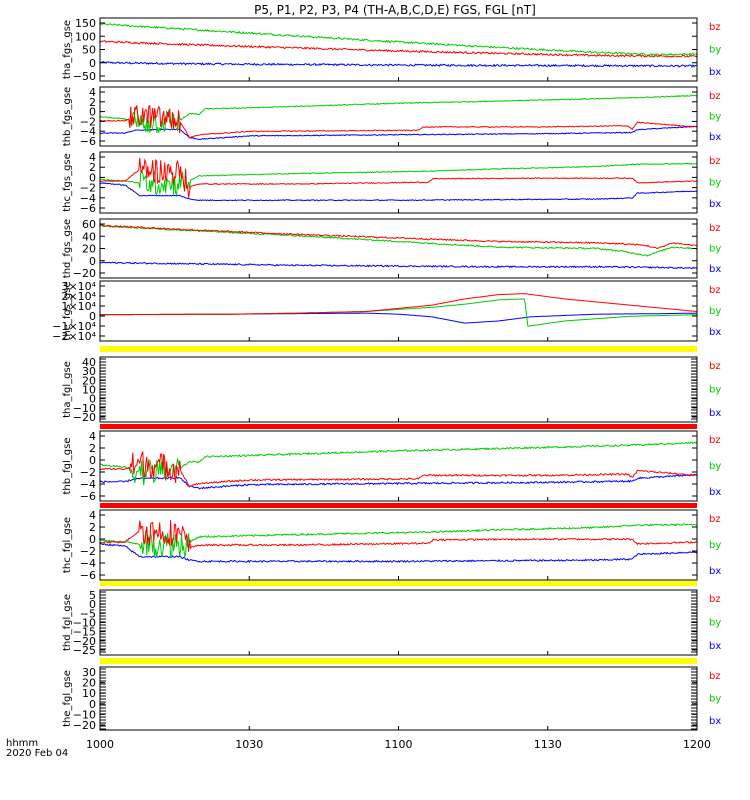 The image size is (750, 800). What do you see at coordinates (89, 50) in the screenshot?
I see `y-tick-label: 50` at bounding box center [89, 50].